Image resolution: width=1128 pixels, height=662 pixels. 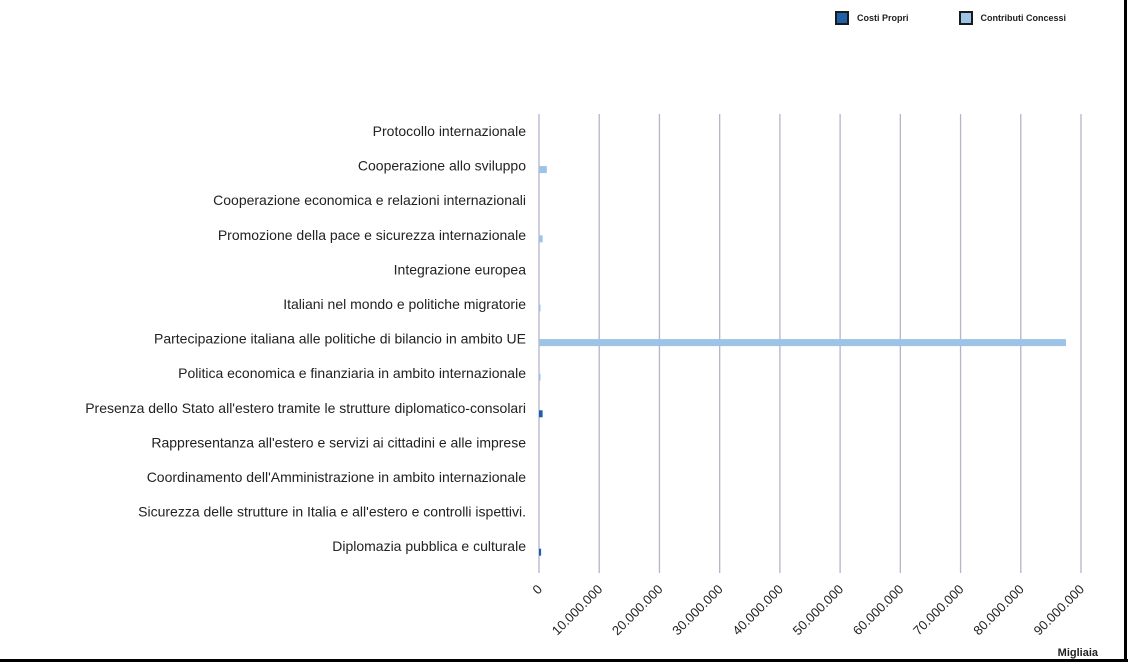 I want to click on category-label-12: Diplomazia pubblica e culturale, so click(x=429, y=546).